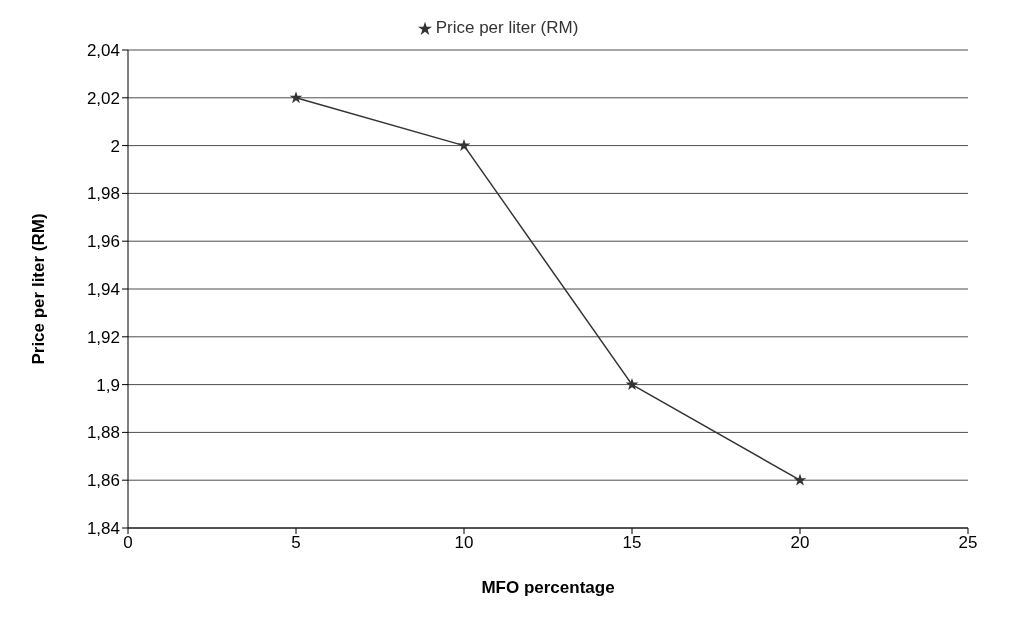  What do you see at coordinates (103, 98) in the screenshot?
I see `y-tick-label: 2,02` at bounding box center [103, 98].